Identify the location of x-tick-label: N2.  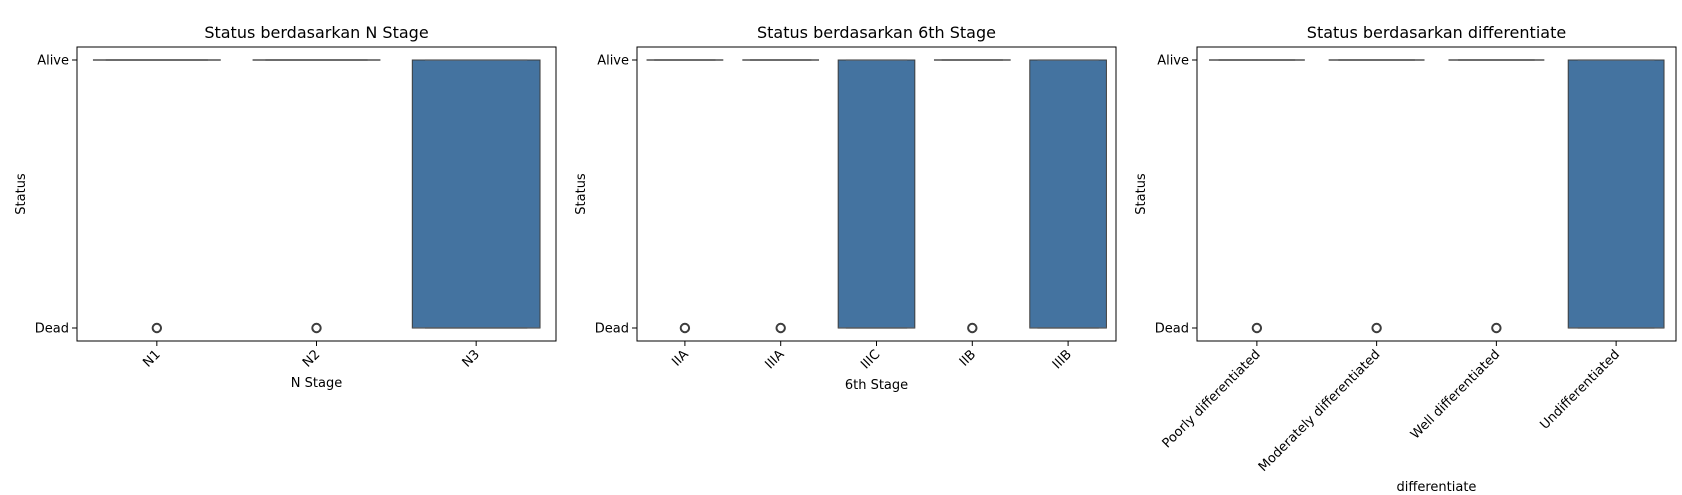
(311, 358).